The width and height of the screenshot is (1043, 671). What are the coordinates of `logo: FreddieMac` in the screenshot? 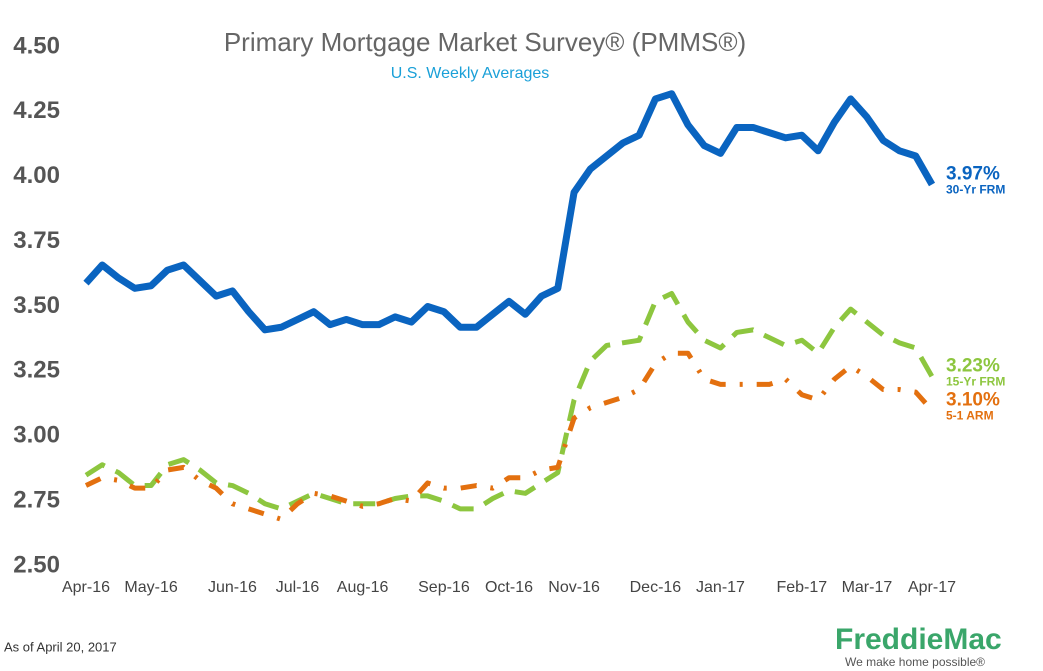 It's located at (918, 639).